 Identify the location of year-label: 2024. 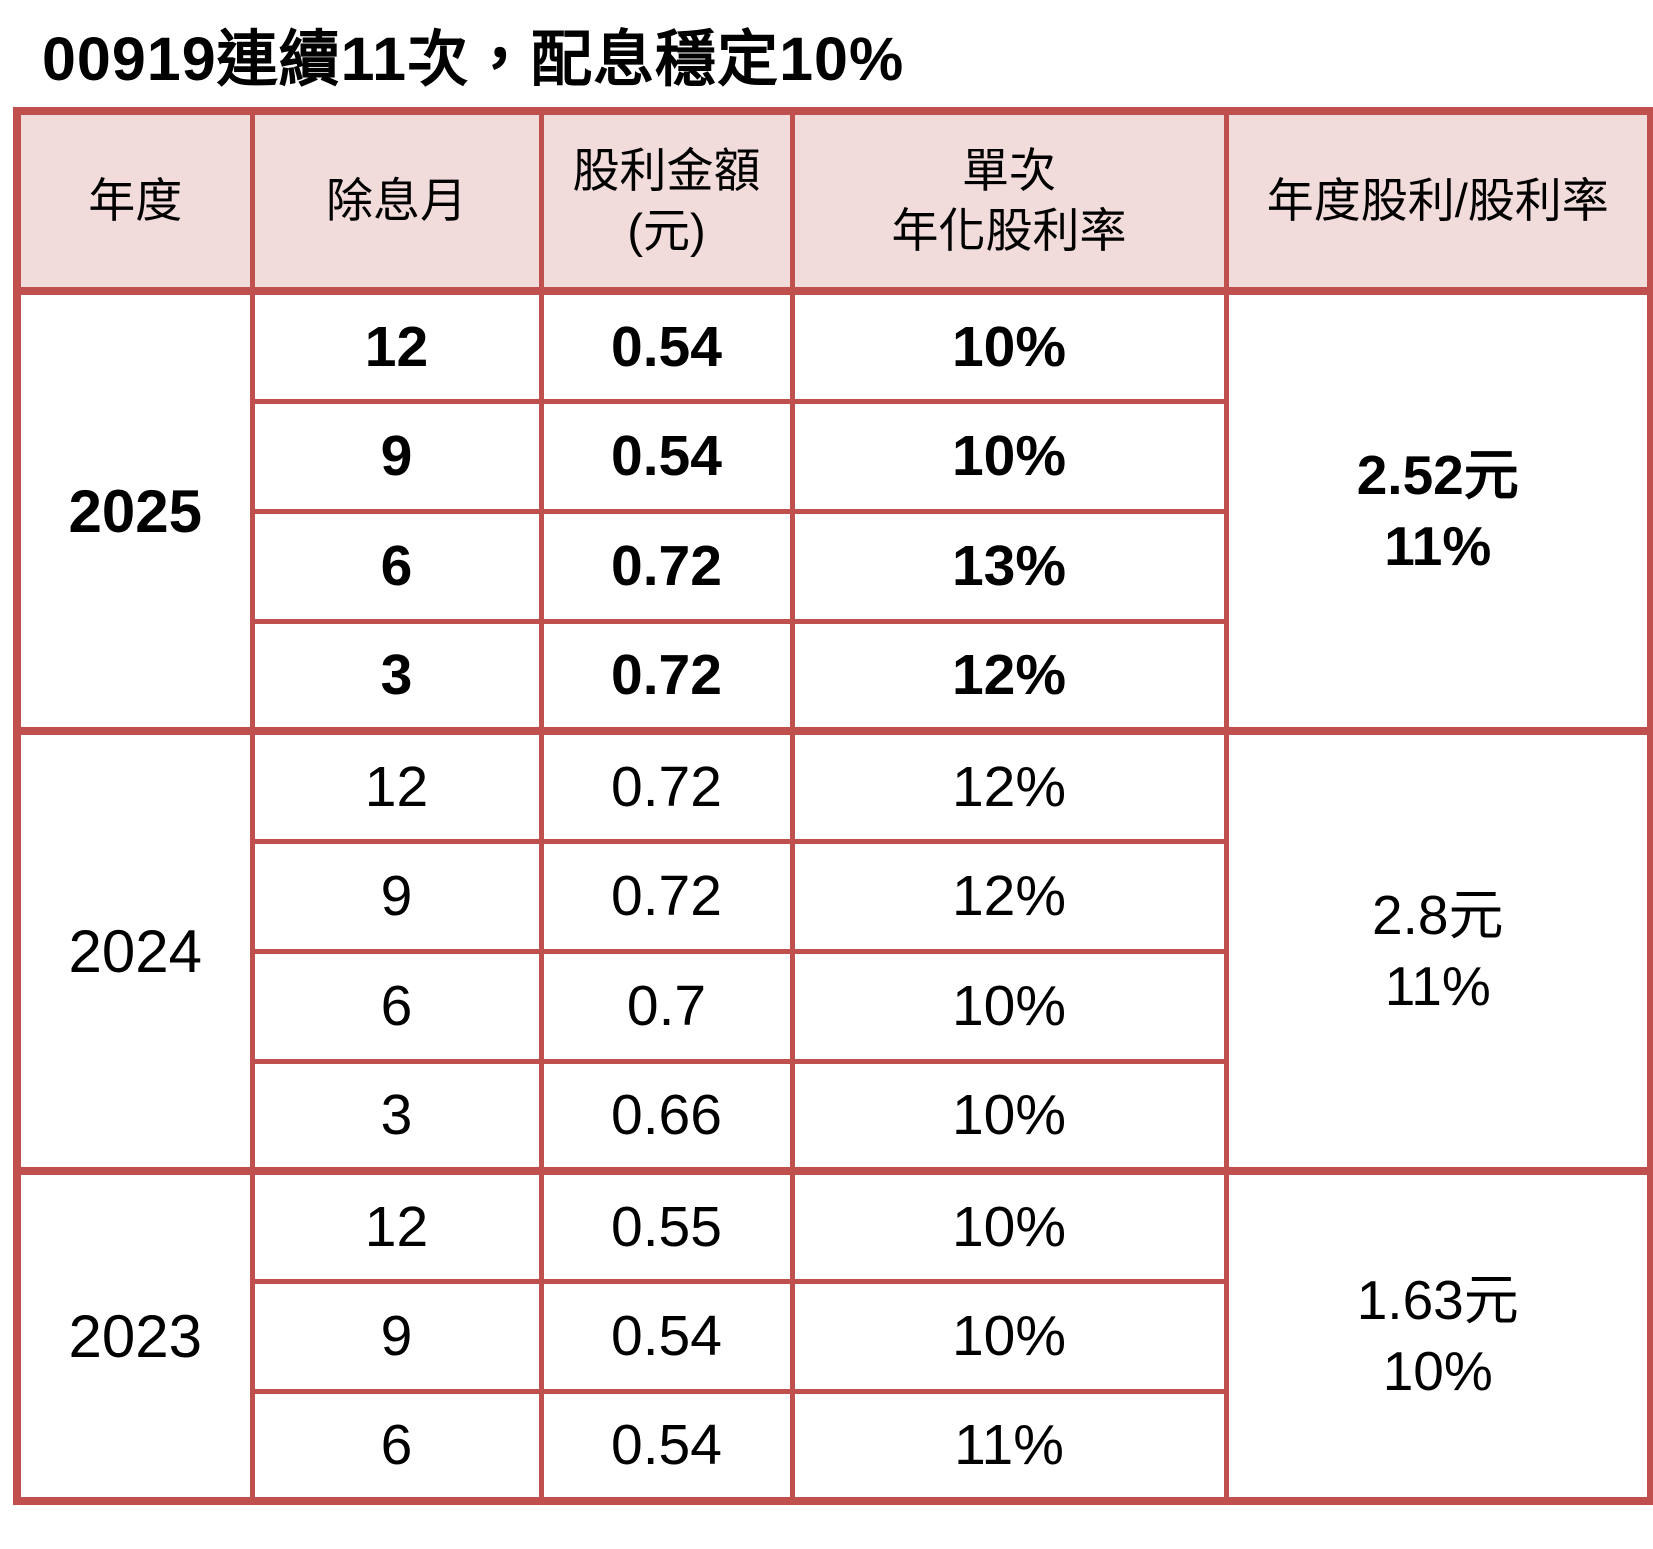
(134, 950).